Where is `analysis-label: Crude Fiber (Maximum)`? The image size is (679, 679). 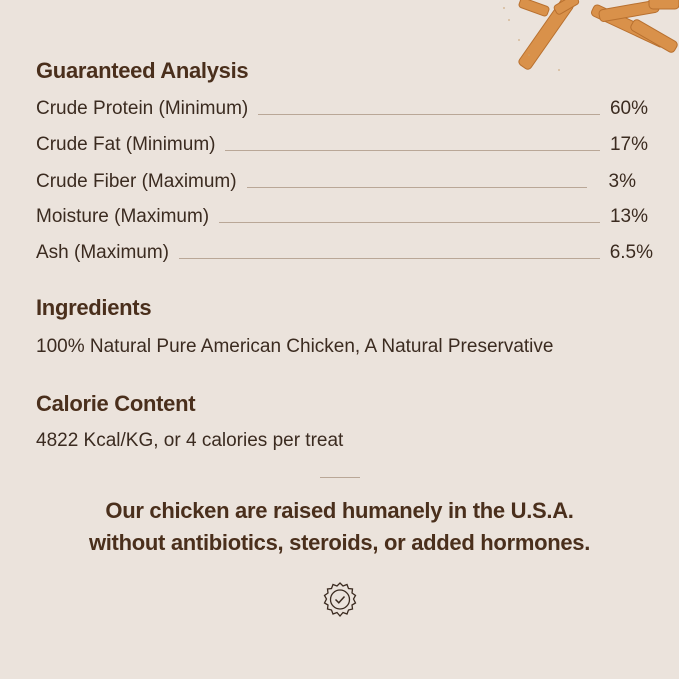 analysis-label: Crude Fiber (Maximum) is located at coordinates (136, 181).